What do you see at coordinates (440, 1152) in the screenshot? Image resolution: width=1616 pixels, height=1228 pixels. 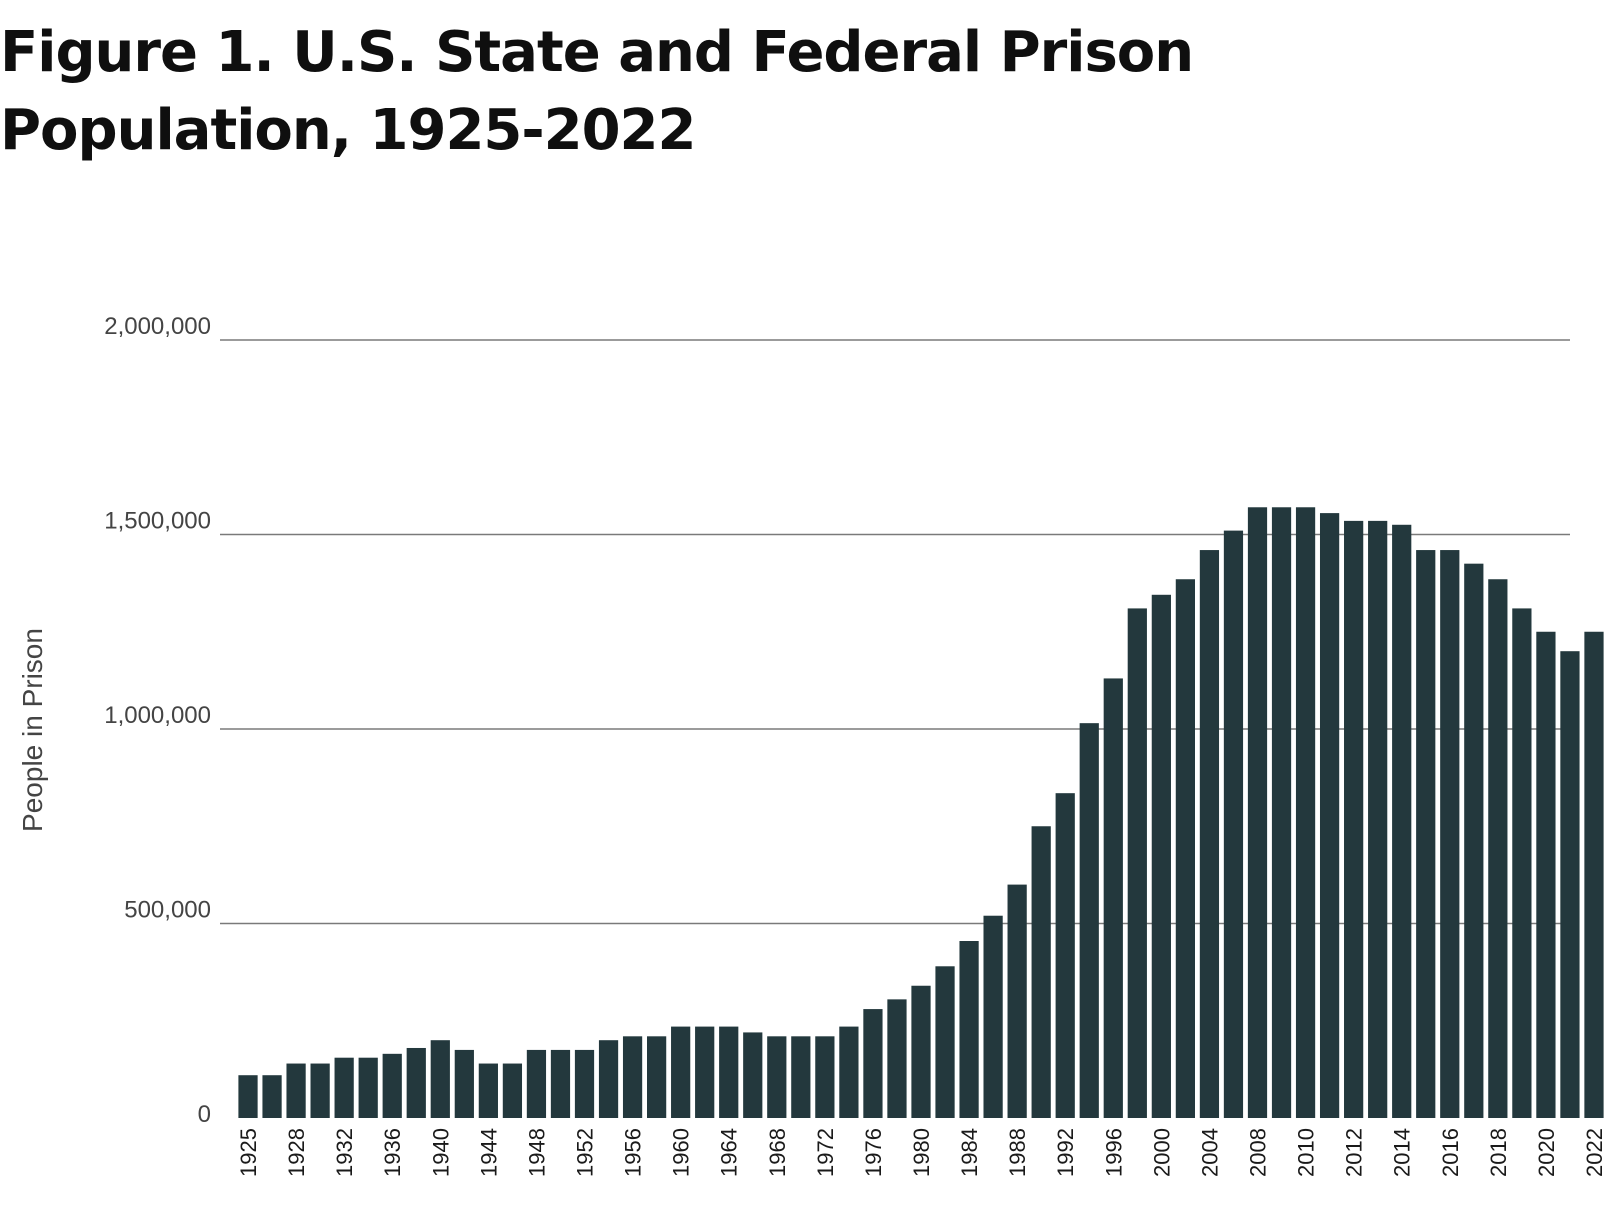 I see `x-tick-label: 1940` at bounding box center [440, 1152].